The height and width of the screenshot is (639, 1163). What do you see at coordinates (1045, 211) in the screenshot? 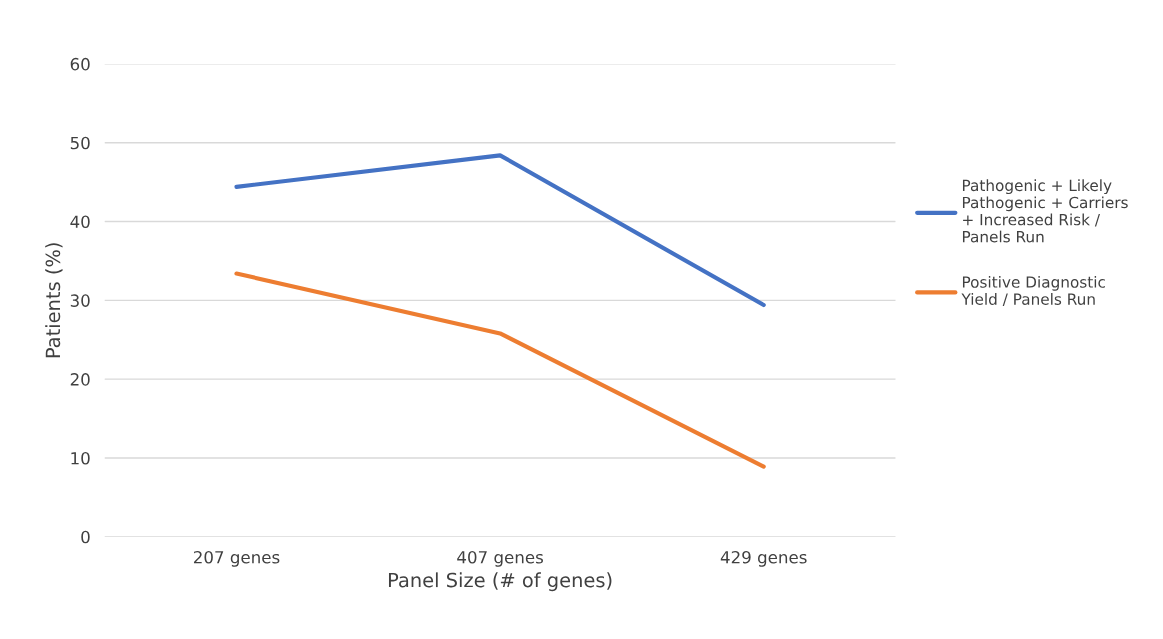
I see `legend-label: Pathogenic + Likely Pathogenic + Carriers + Increased Risk / Panels Run` at bounding box center [1045, 211].